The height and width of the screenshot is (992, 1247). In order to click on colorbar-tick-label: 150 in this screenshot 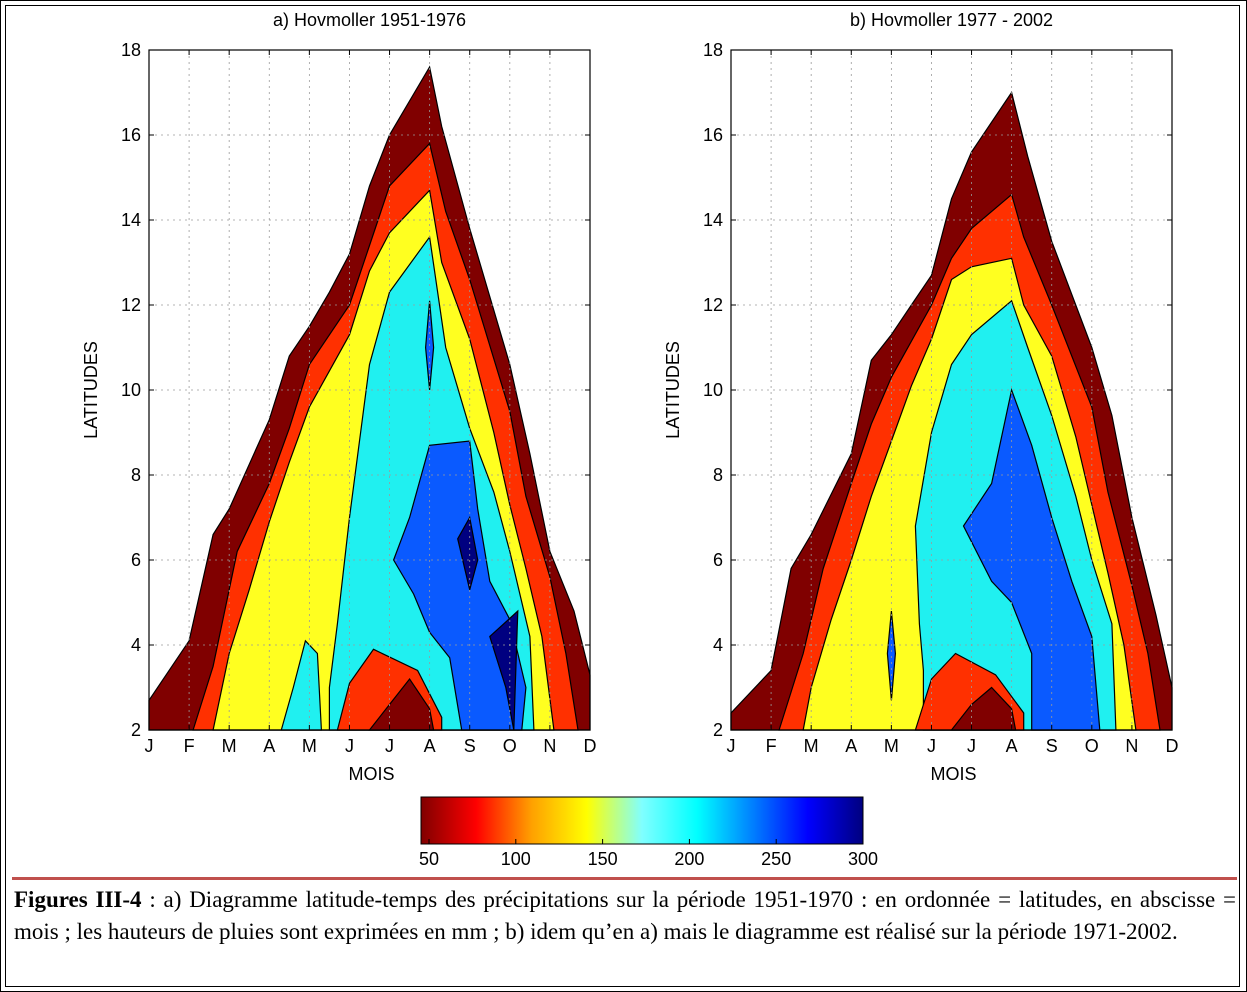, I will do `click(603, 859)`.